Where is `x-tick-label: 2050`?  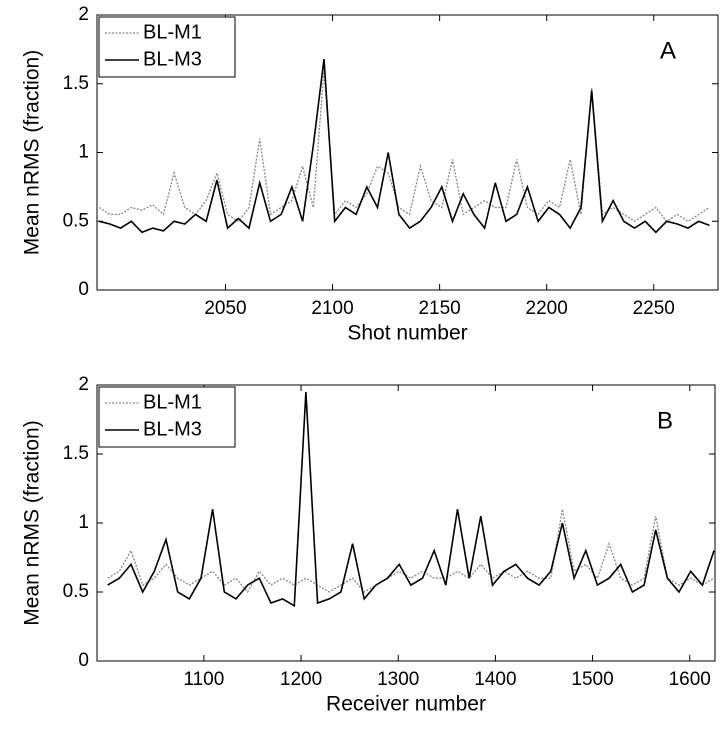
x-tick-label: 2050 is located at coordinates (225, 308).